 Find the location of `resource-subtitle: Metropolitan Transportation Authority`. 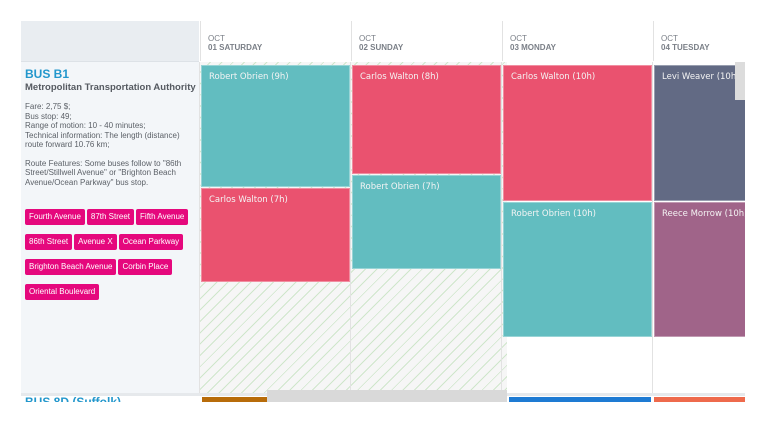

resource-subtitle: Metropolitan Transportation Authority is located at coordinates (110, 87).